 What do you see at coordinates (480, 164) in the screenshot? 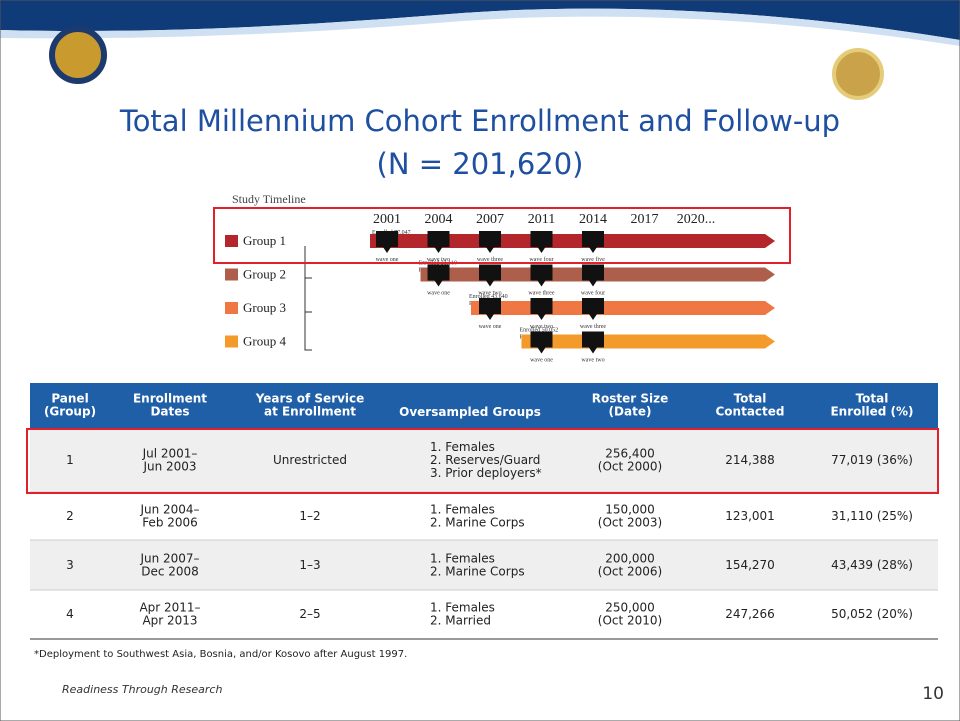
I see `title-line: (N = 201,620)` at bounding box center [480, 164].